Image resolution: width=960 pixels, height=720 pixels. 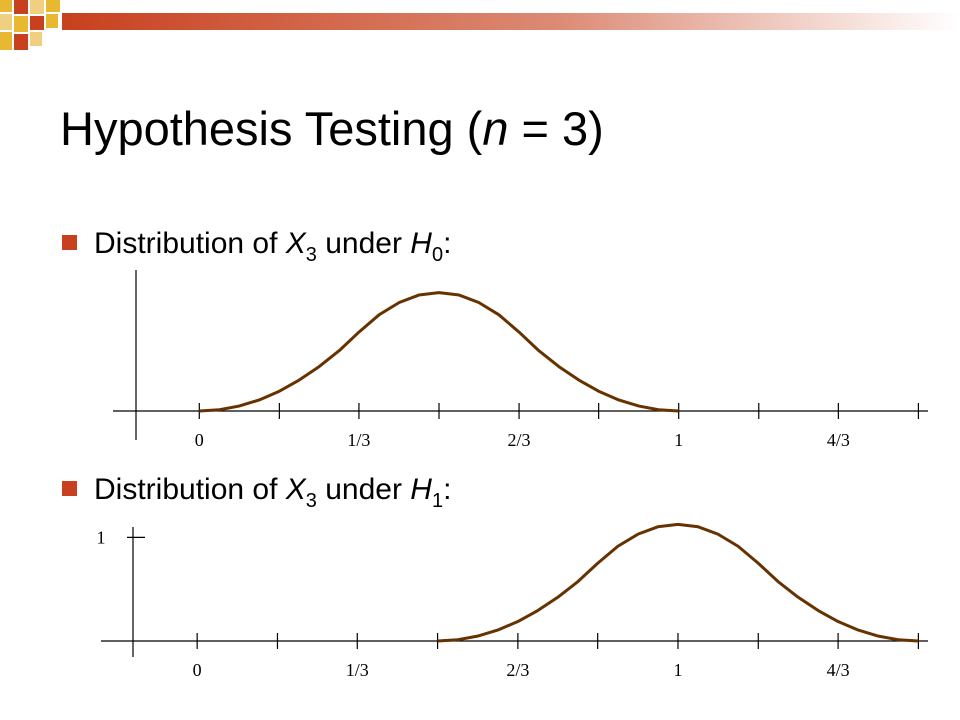 I want to click on bullet-text: Distribution of X3 under H0:, so click(x=272, y=246).